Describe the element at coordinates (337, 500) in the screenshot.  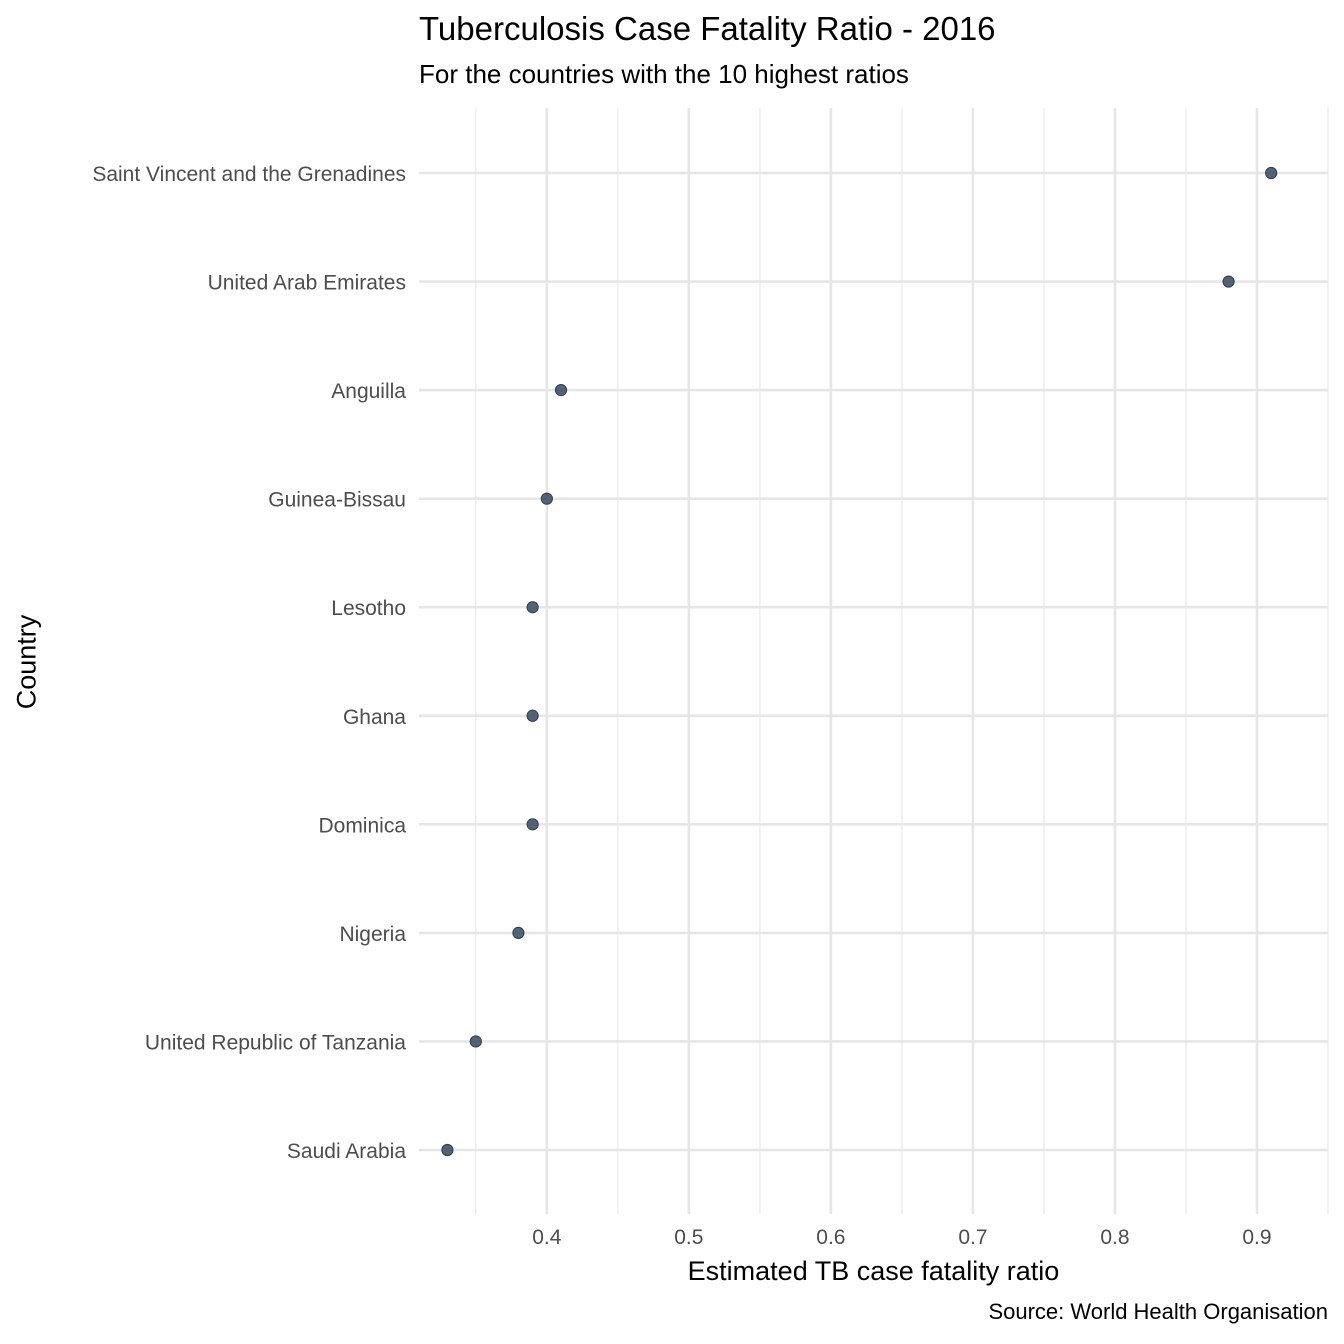
I see `y-tick-label: Guinea-Bissau` at that location.